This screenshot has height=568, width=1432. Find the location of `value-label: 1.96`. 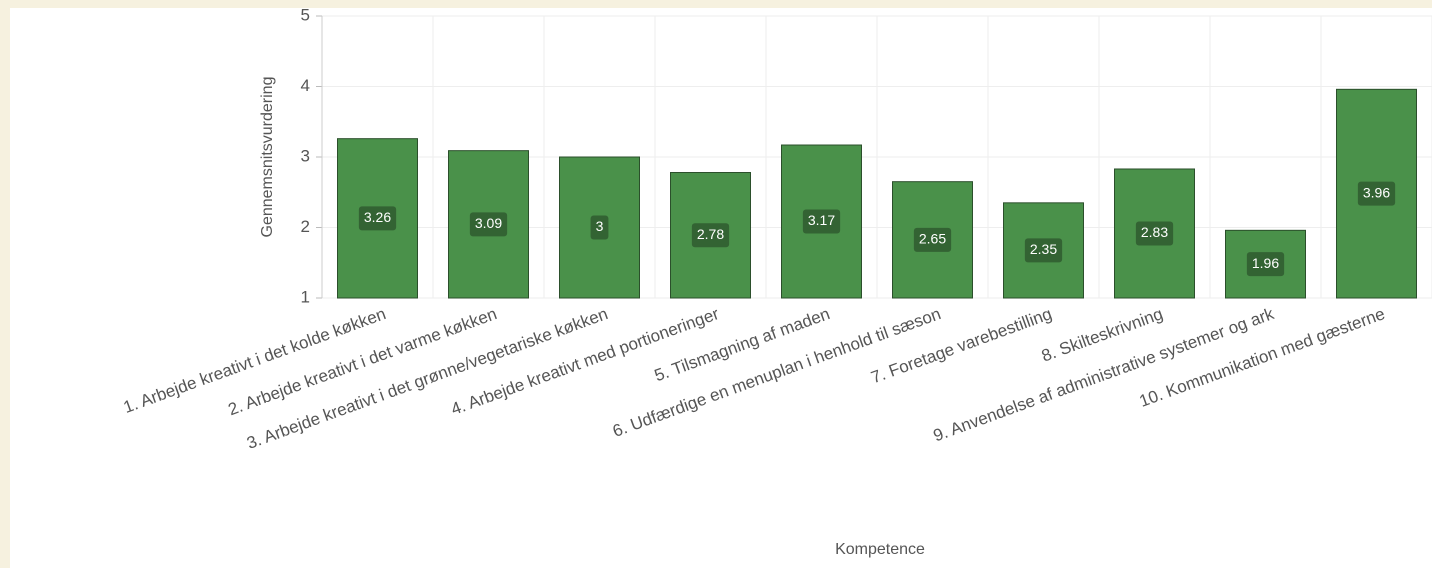

value-label: 1.96 is located at coordinates (1265, 263).